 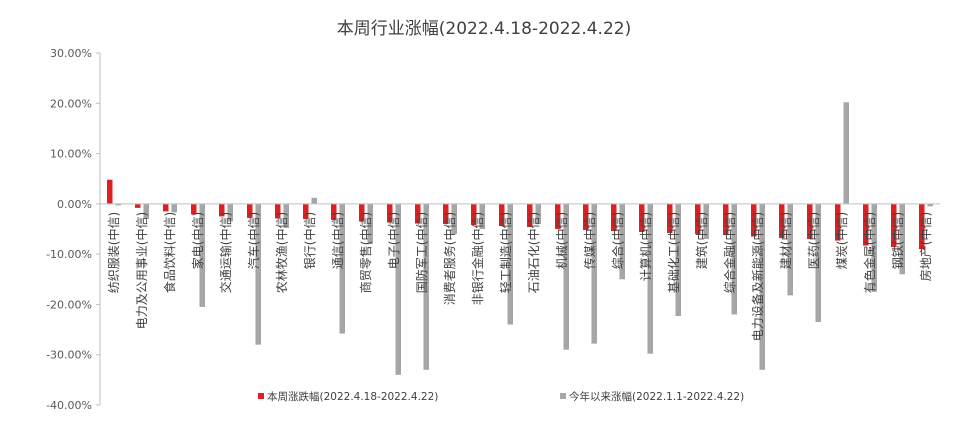 What do you see at coordinates (71, 154) in the screenshot?
I see `y-tick-label: 10.00%` at bounding box center [71, 154].